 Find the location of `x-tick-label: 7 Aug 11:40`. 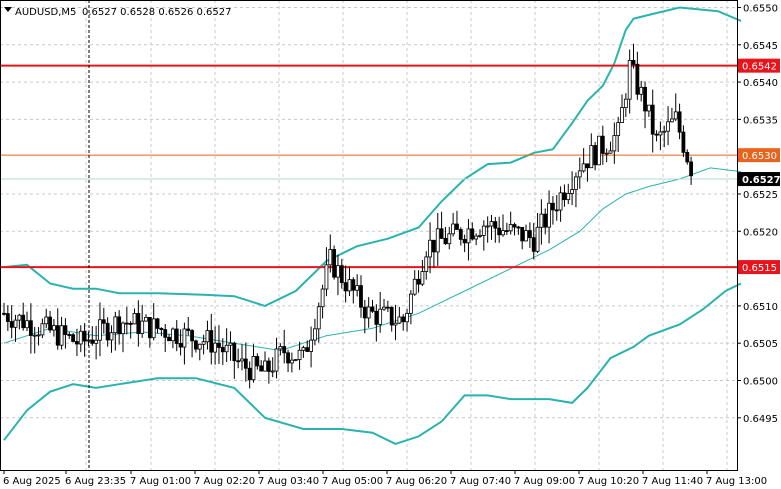

x-tick-label: 7 Aug 11:40 is located at coordinates (672, 481).